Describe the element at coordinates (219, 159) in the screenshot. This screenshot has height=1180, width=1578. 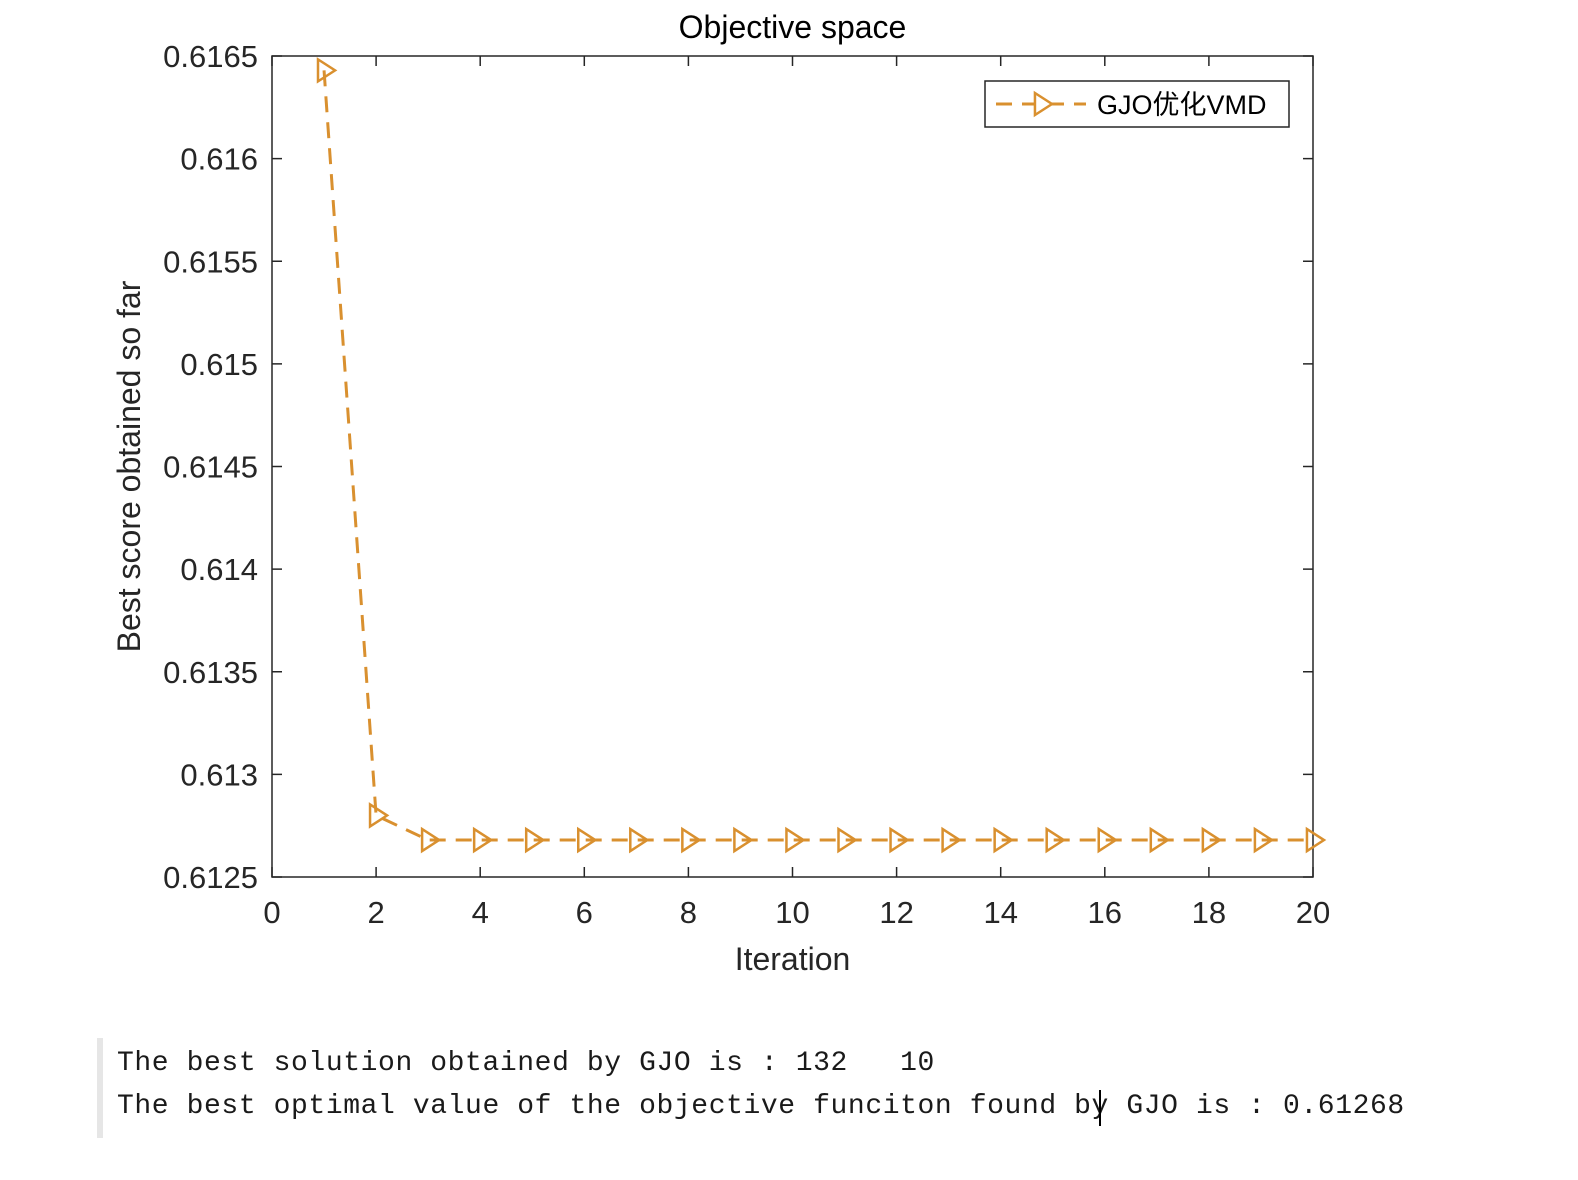
I see `y-tick-label: 0.616` at that location.